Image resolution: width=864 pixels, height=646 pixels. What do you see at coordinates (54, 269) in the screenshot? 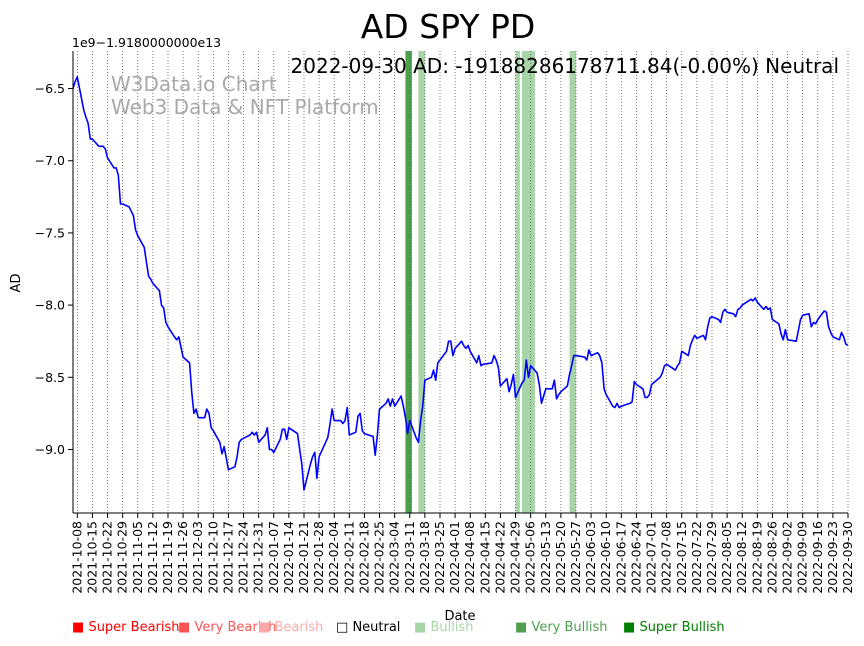
I see `y-ticks: −6.5 −7.0 −7.5 −8.0 −8.5 −9.0` at bounding box center [54, 269].